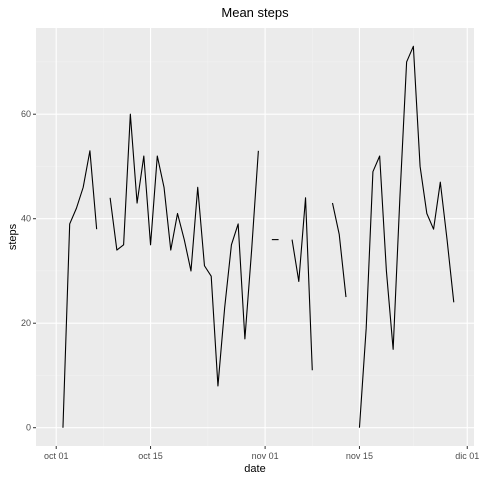 The height and width of the screenshot is (480, 480). Describe the element at coordinates (255, 12) in the screenshot. I see `chart-title: Mean steps` at that location.